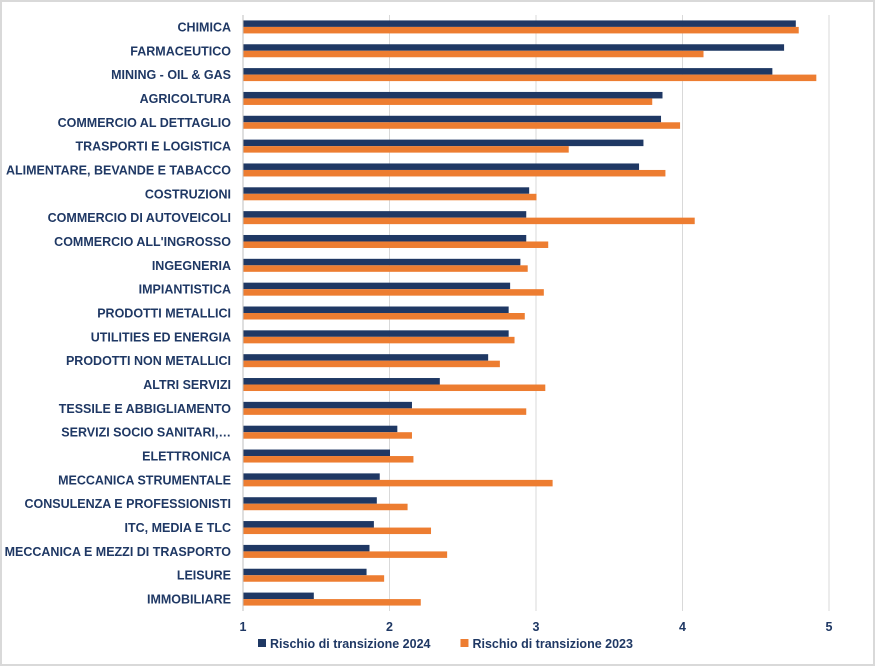 The image size is (875, 666). Describe the element at coordinates (204, 27) in the screenshot. I see `category-label: CHIMICA` at that location.